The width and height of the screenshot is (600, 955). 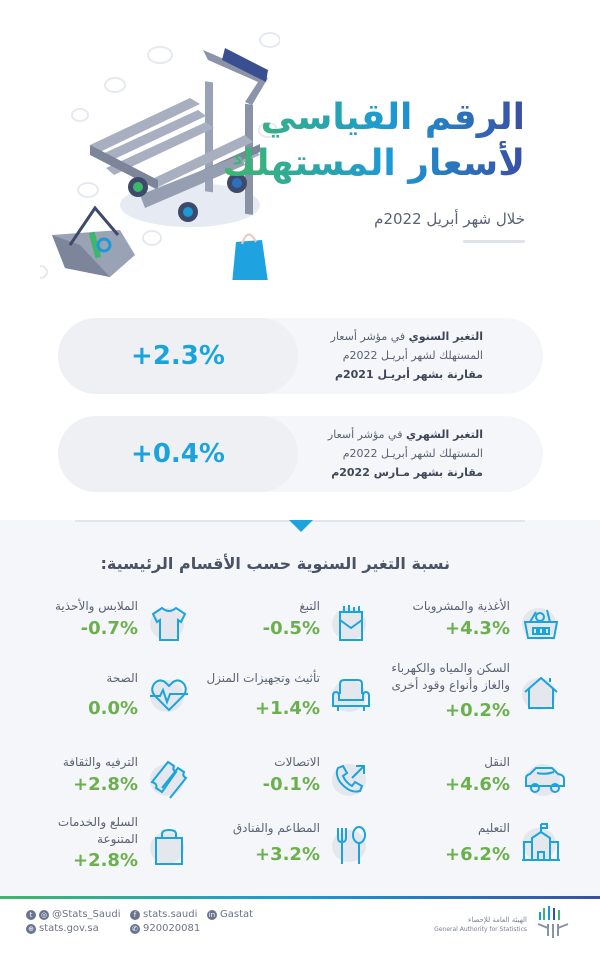 What do you see at coordinates (351, 623) in the screenshot?
I see `cigarette-pack-icon` at bounding box center [351, 623].